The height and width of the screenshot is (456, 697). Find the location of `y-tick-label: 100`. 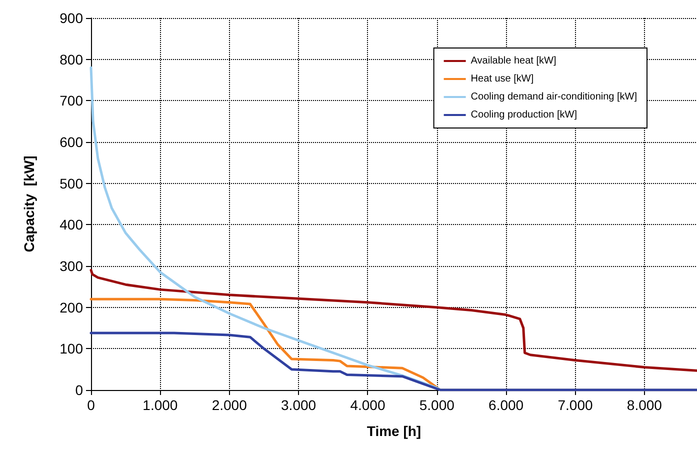

y-tick-label: 100 is located at coordinates (72, 348).